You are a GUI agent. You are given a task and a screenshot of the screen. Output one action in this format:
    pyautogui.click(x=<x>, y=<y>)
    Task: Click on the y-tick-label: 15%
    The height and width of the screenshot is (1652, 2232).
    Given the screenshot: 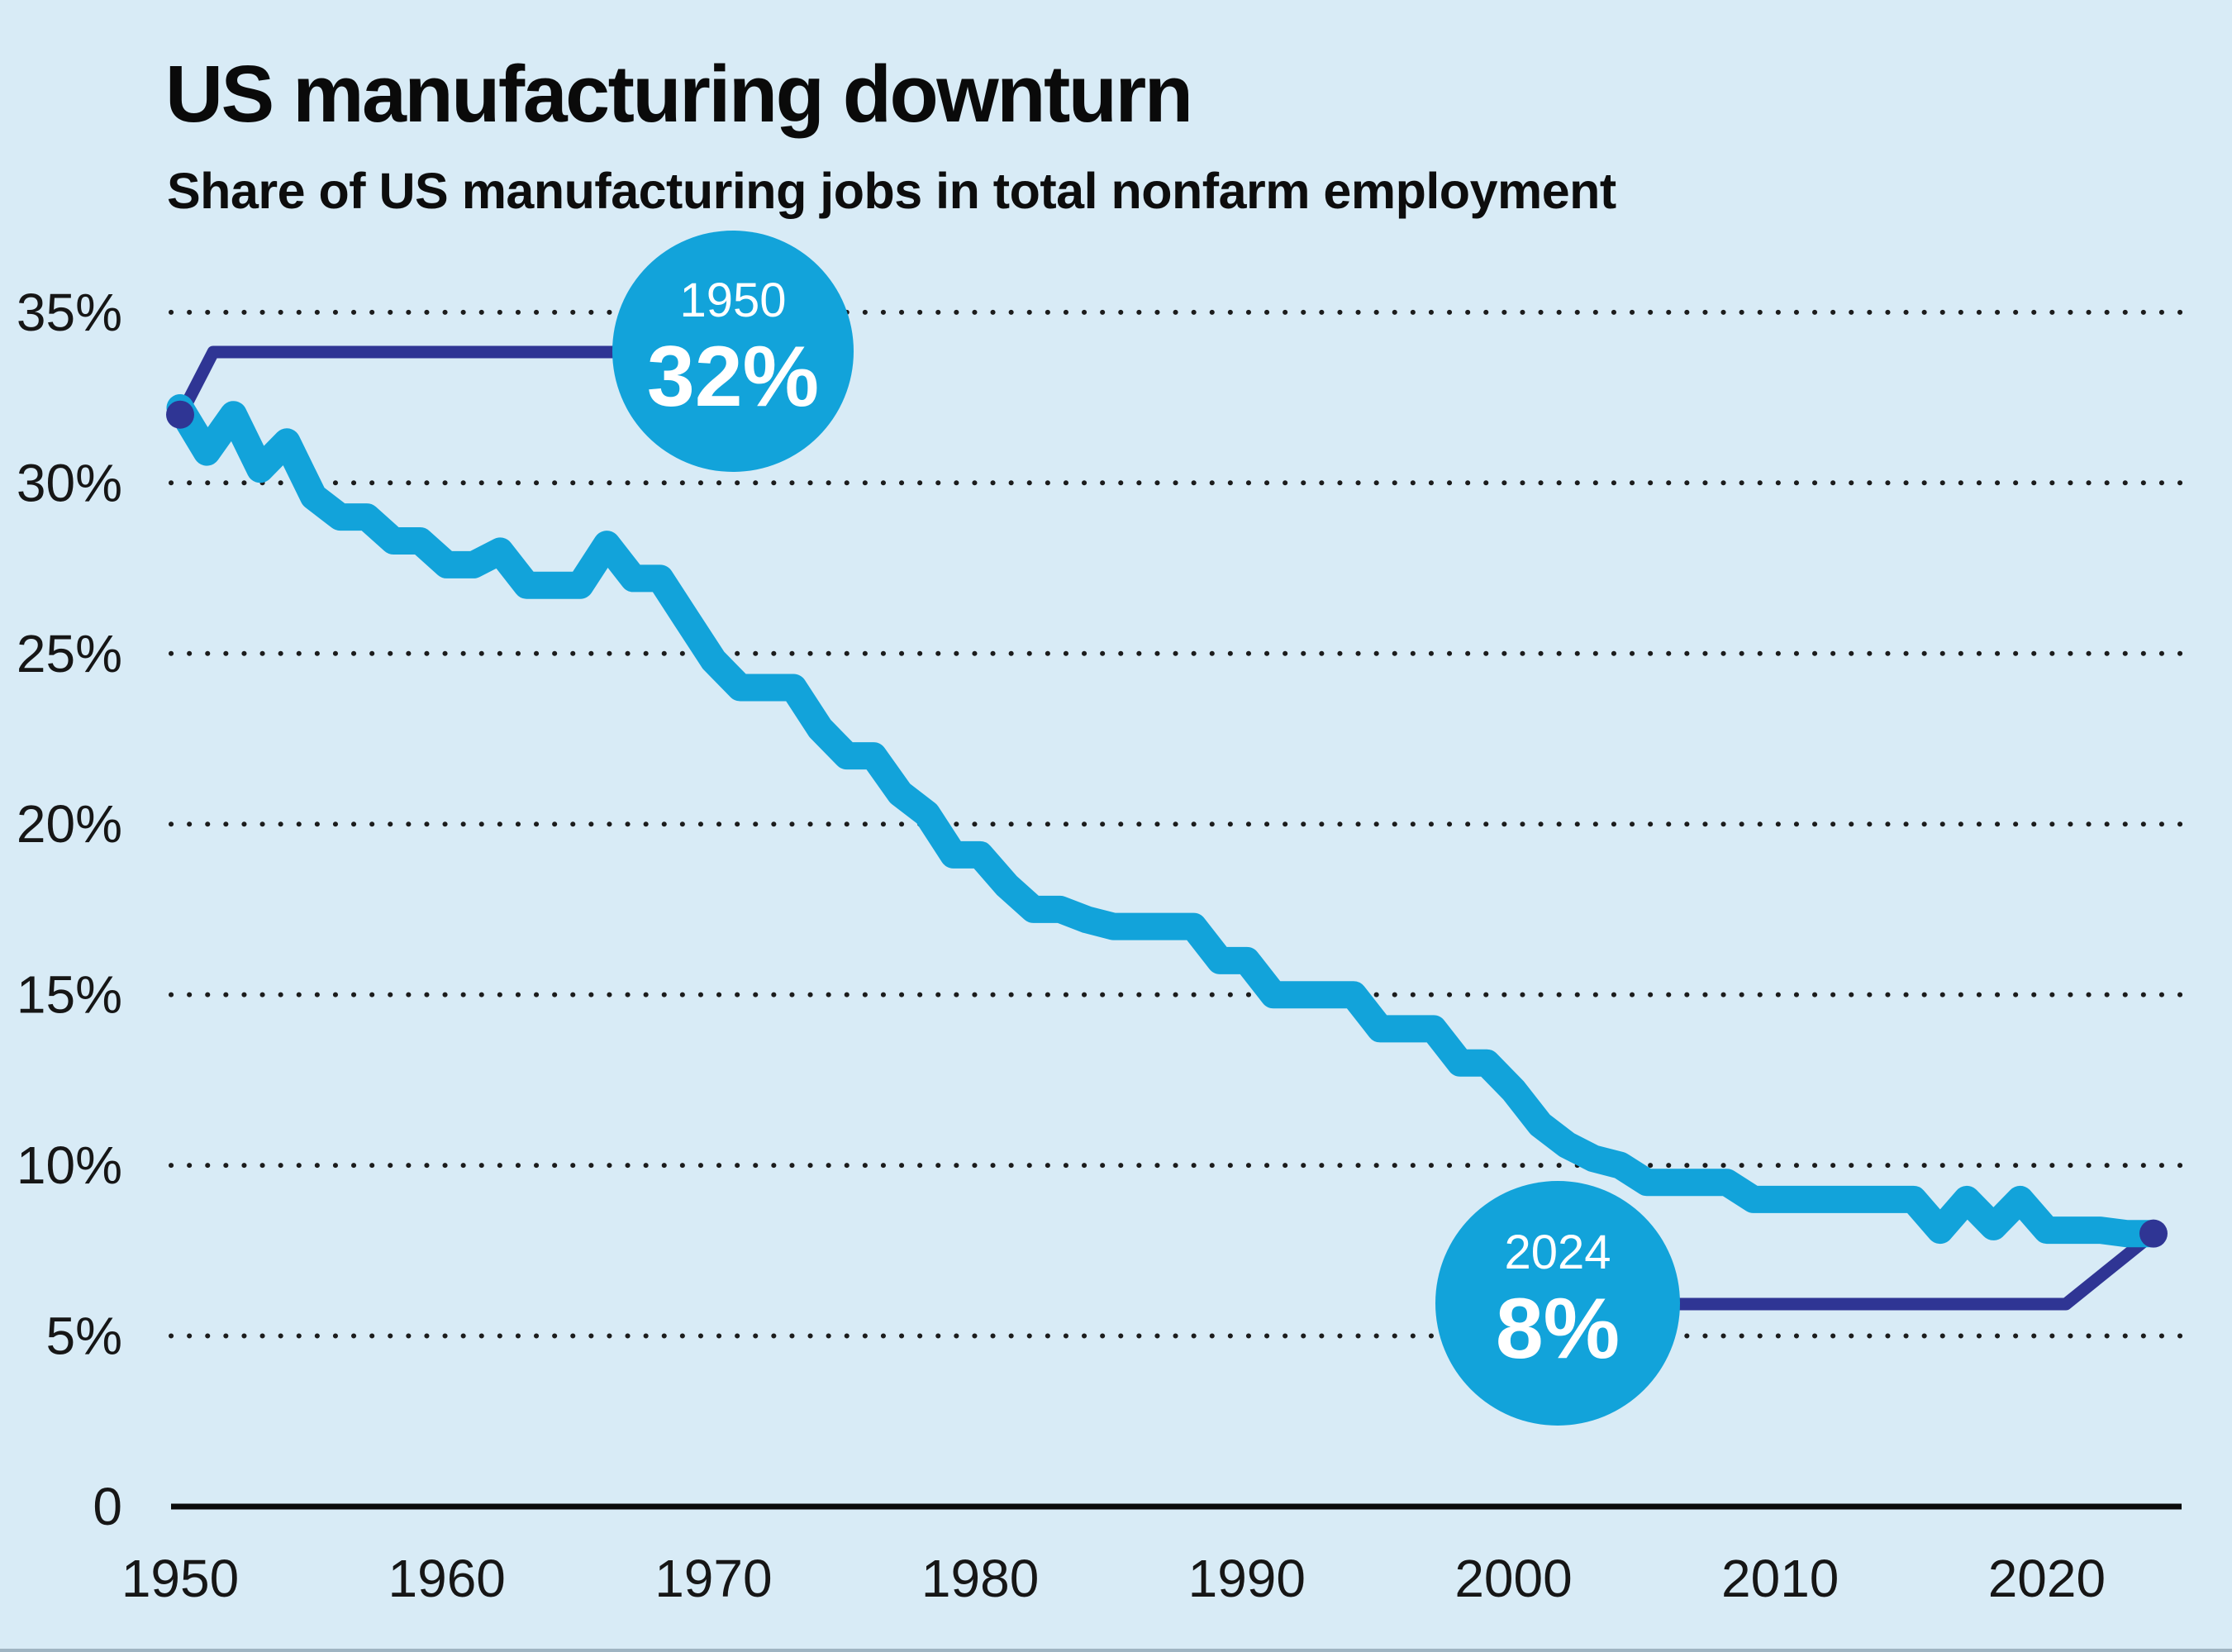 What is the action you would take?
    pyautogui.click(x=69, y=995)
    